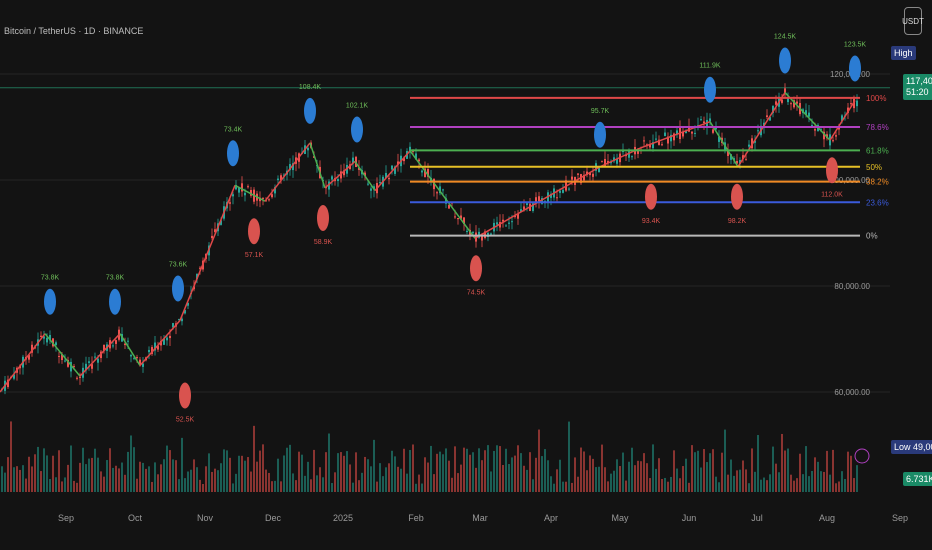  Describe the element at coordinates (917, 479) in the screenshot. I see `volume-tag: 6.731K` at that location.